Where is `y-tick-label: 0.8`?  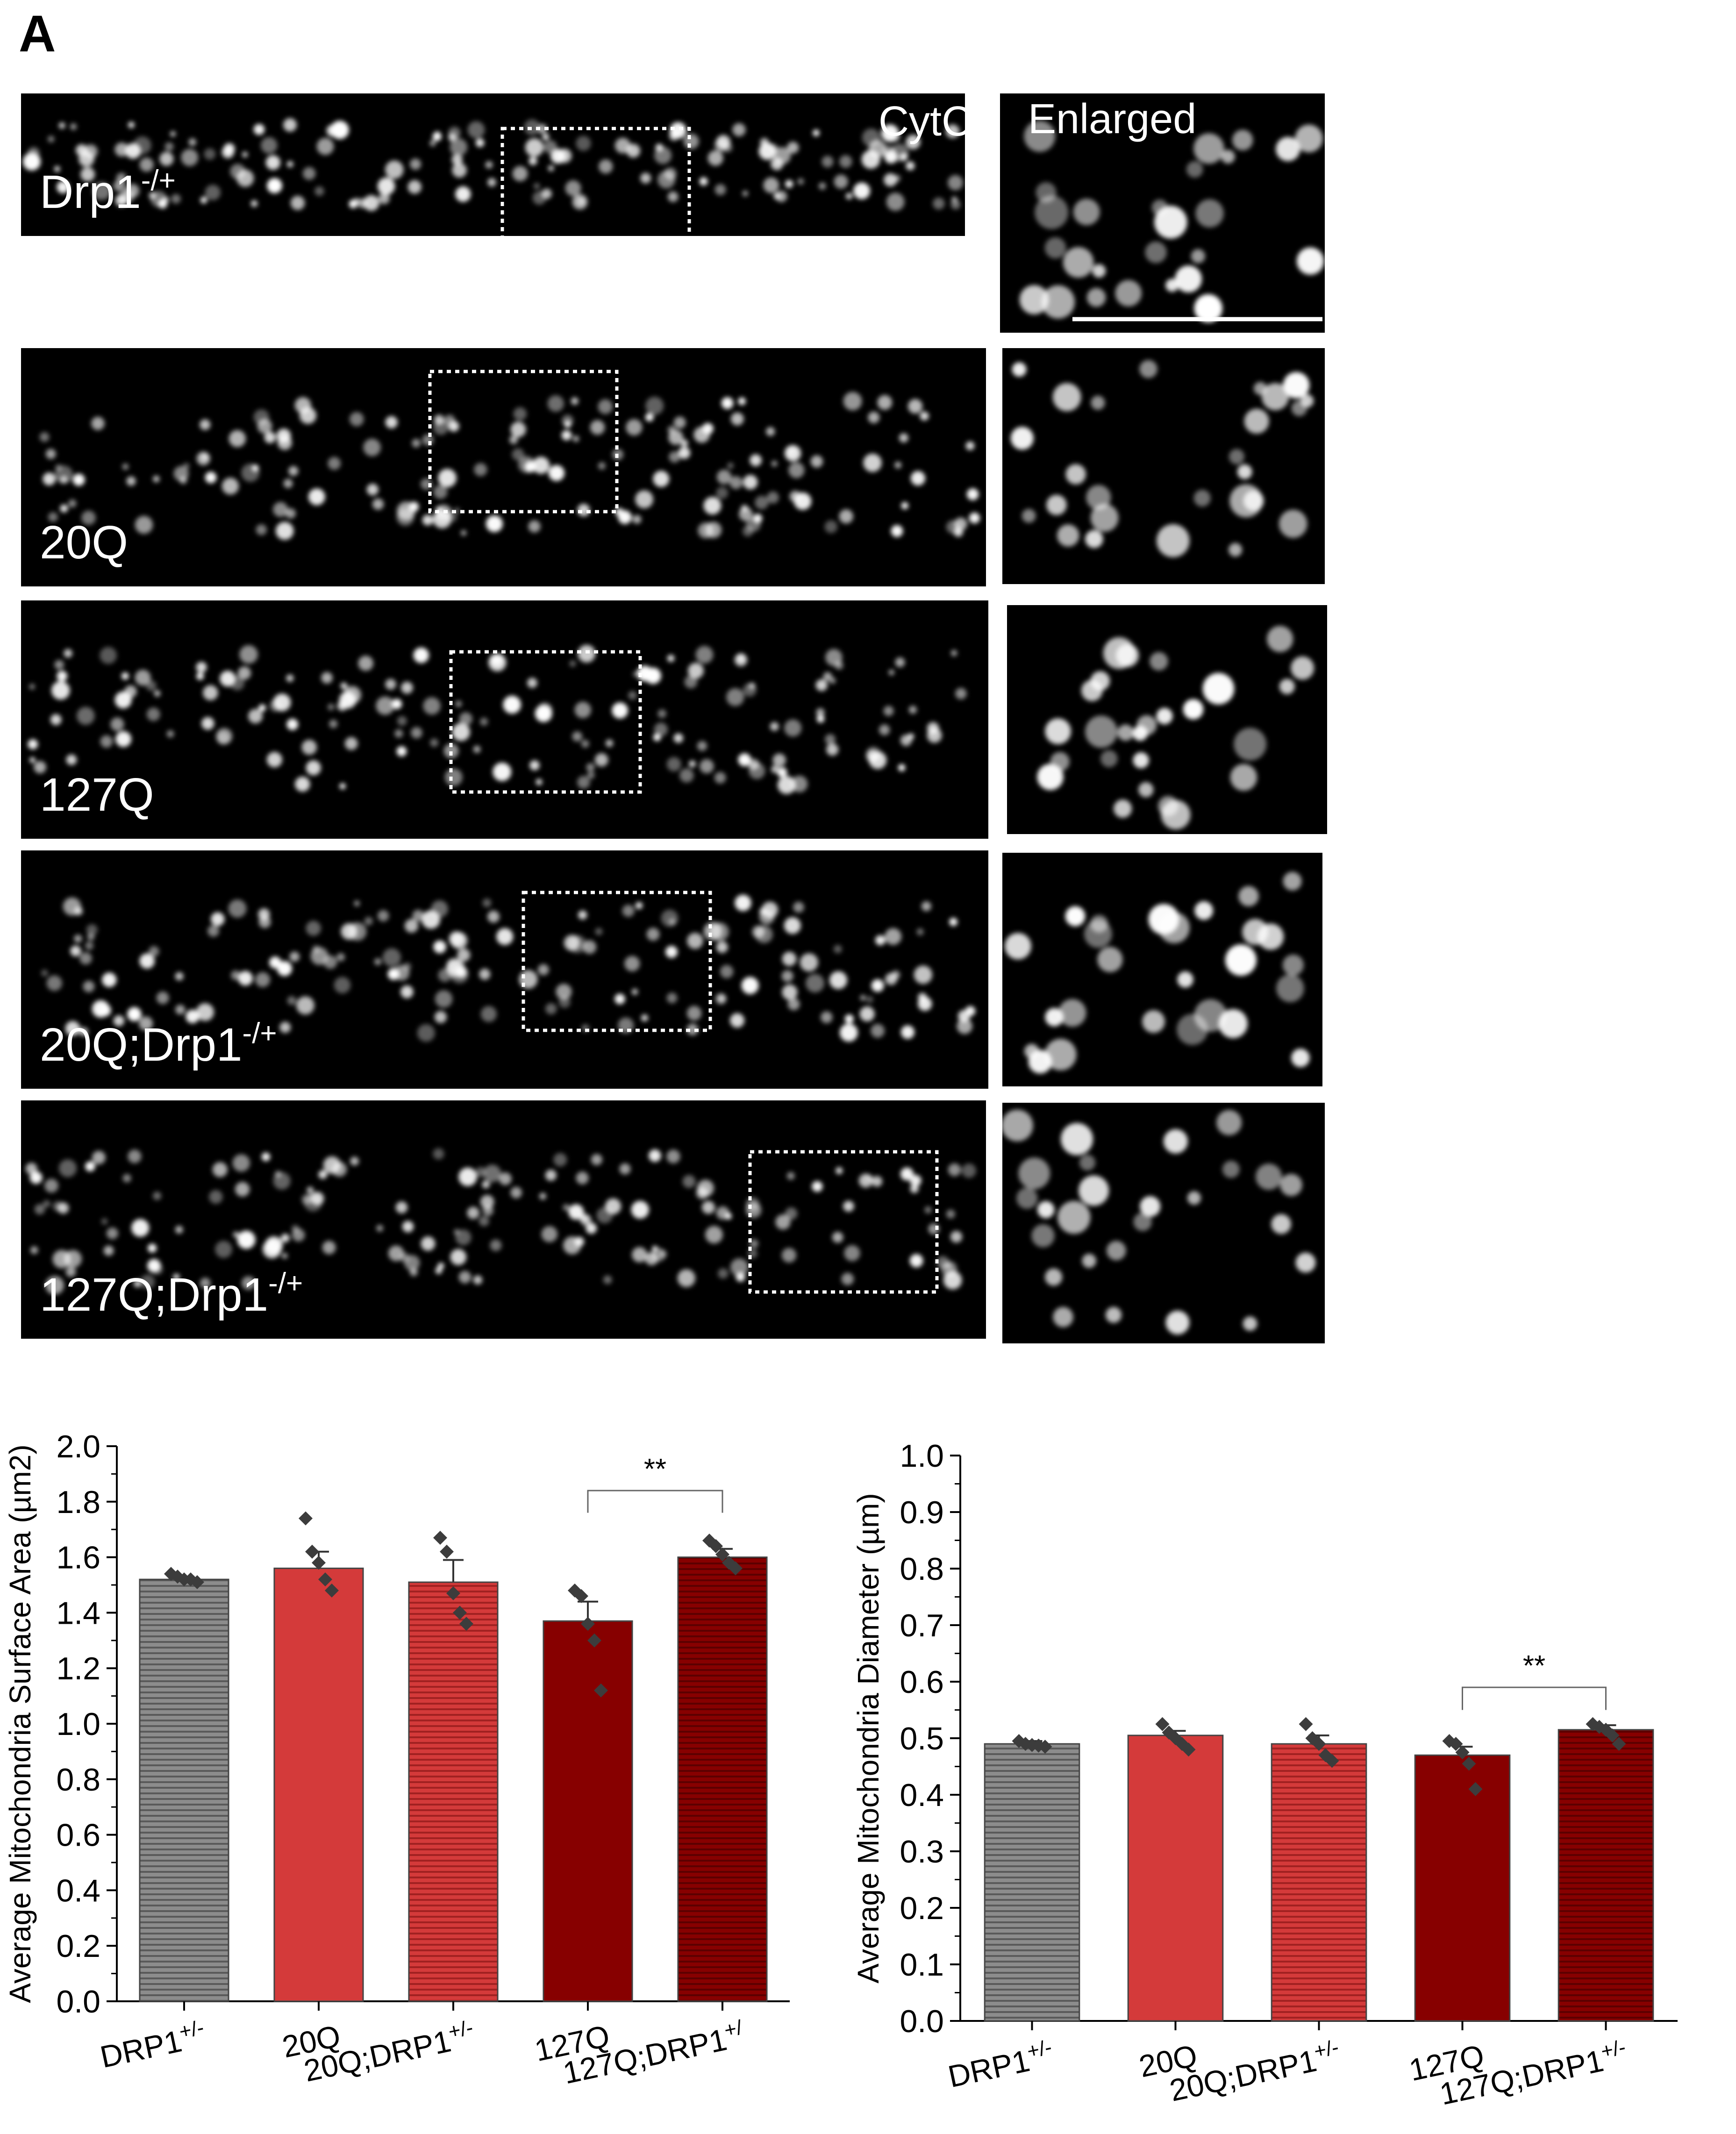
y-tick-label: 0.8 is located at coordinates (78, 1780).